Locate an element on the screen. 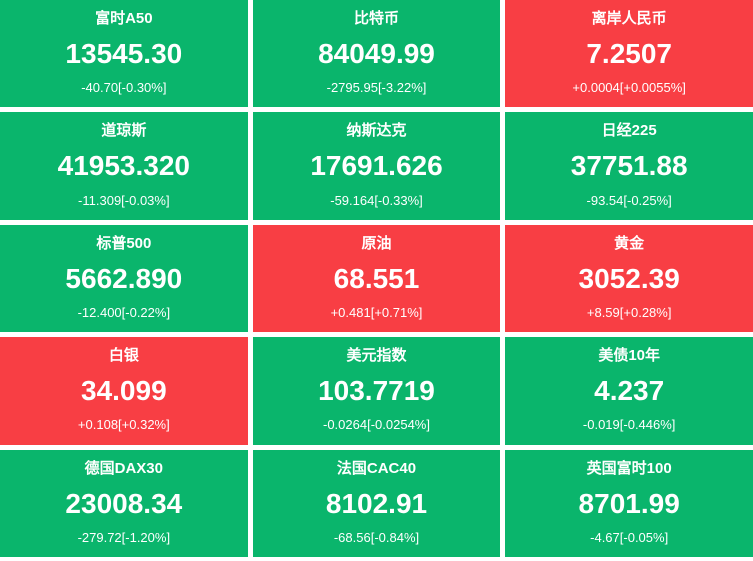  market-name: 白银 is located at coordinates (123, 356).